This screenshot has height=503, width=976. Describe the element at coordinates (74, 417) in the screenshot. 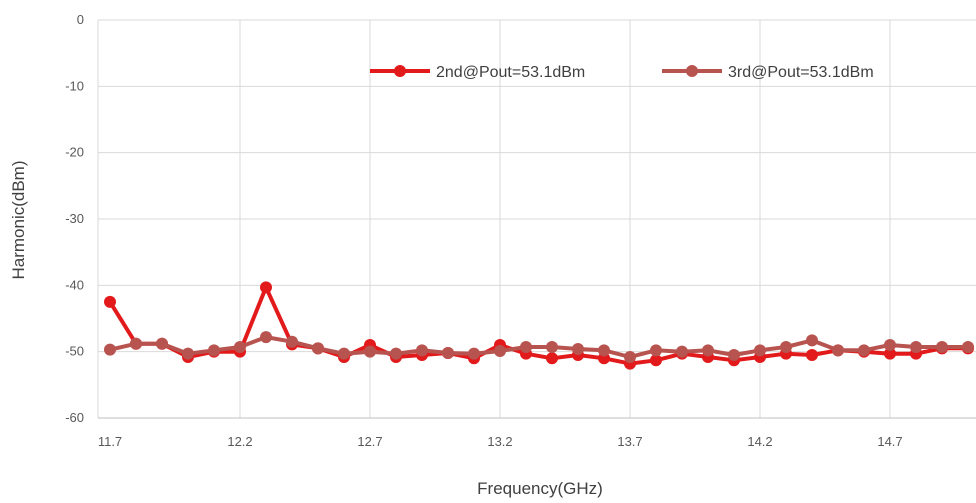

I see `y-tick-label: -60` at that location.